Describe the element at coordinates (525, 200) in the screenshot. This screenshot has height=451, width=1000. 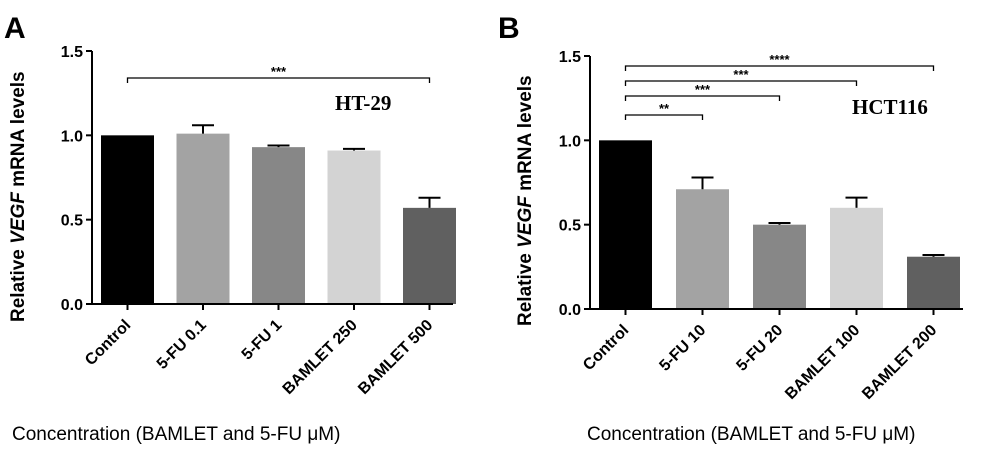
I see `panel-b-y-axis-label: Relative VEGF mRNA levels` at that location.